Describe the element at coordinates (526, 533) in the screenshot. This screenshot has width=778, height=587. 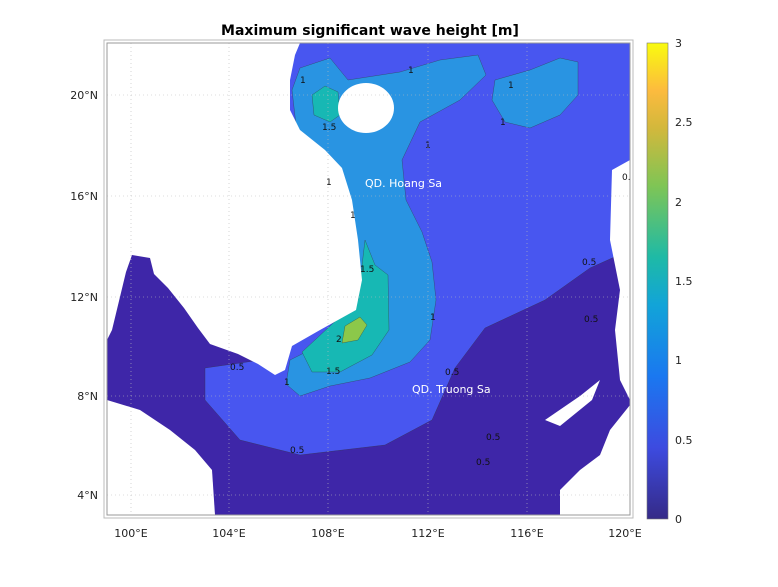
I see `x-tick-label: 116°E` at that location.